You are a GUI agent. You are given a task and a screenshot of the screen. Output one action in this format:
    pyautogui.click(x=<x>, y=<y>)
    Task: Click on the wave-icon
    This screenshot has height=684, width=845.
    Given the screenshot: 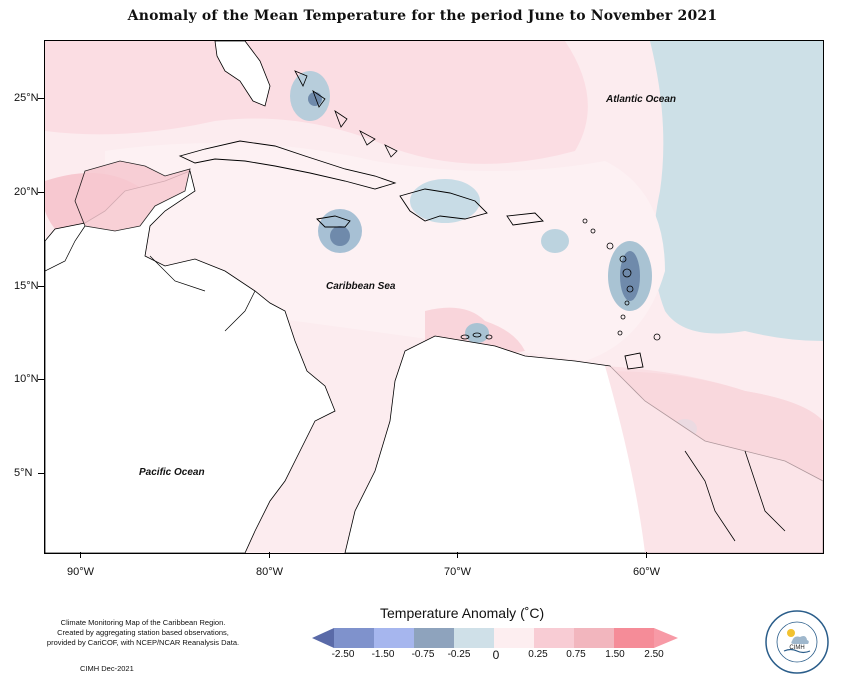 What is the action you would take?
    pyautogui.click(x=797, y=651)
    